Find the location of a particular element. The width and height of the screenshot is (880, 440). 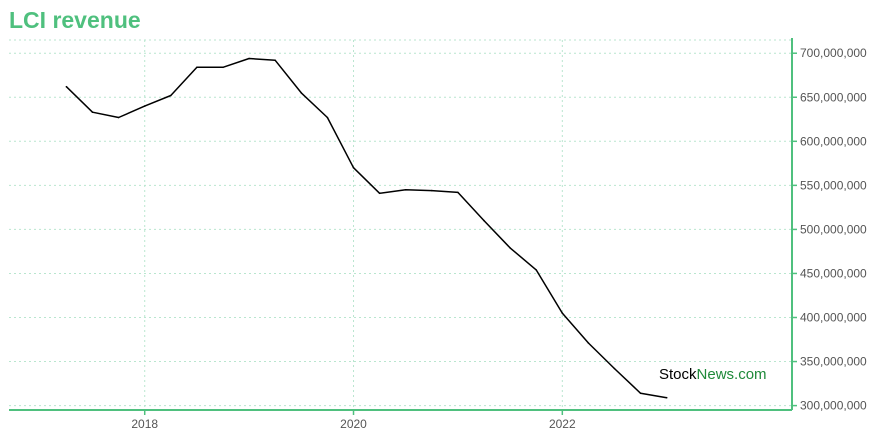

y-tick-label: 350,000,000 is located at coordinates (833, 362).